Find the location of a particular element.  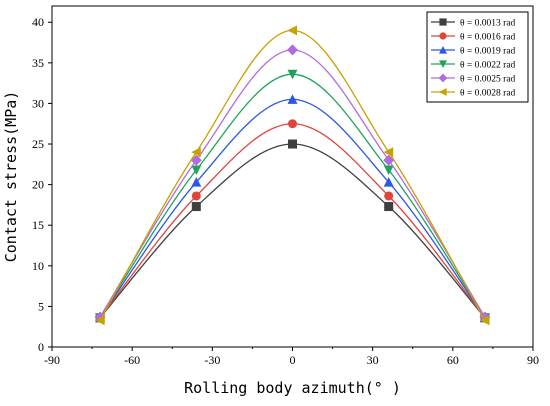

legend-item: θ = 0.0016 rad is located at coordinates (473, 37).